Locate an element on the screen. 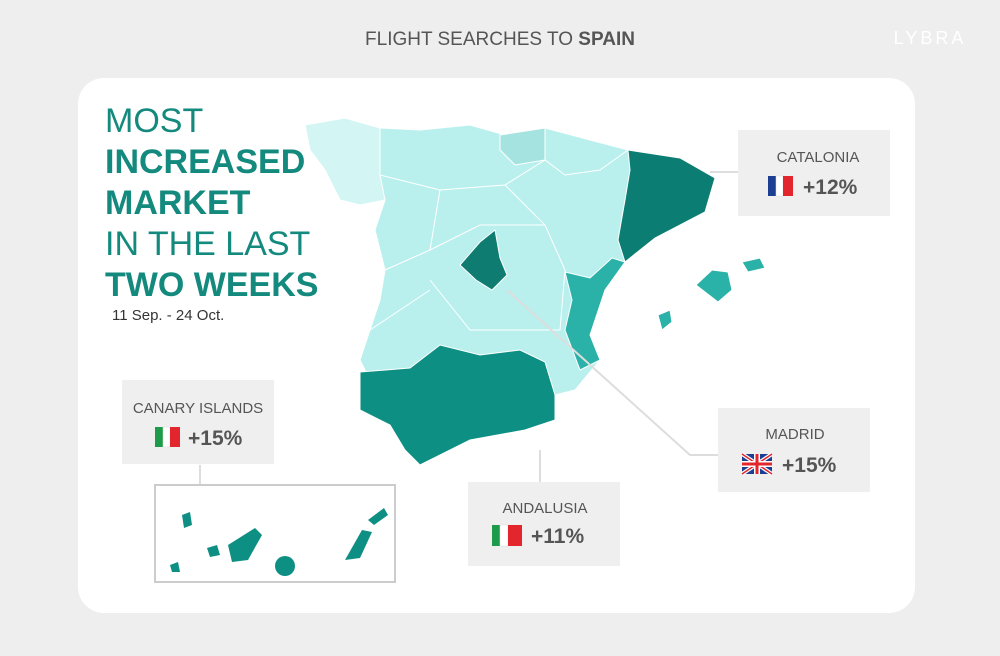  headline-line: TWO WEEKS is located at coordinates (211, 285).